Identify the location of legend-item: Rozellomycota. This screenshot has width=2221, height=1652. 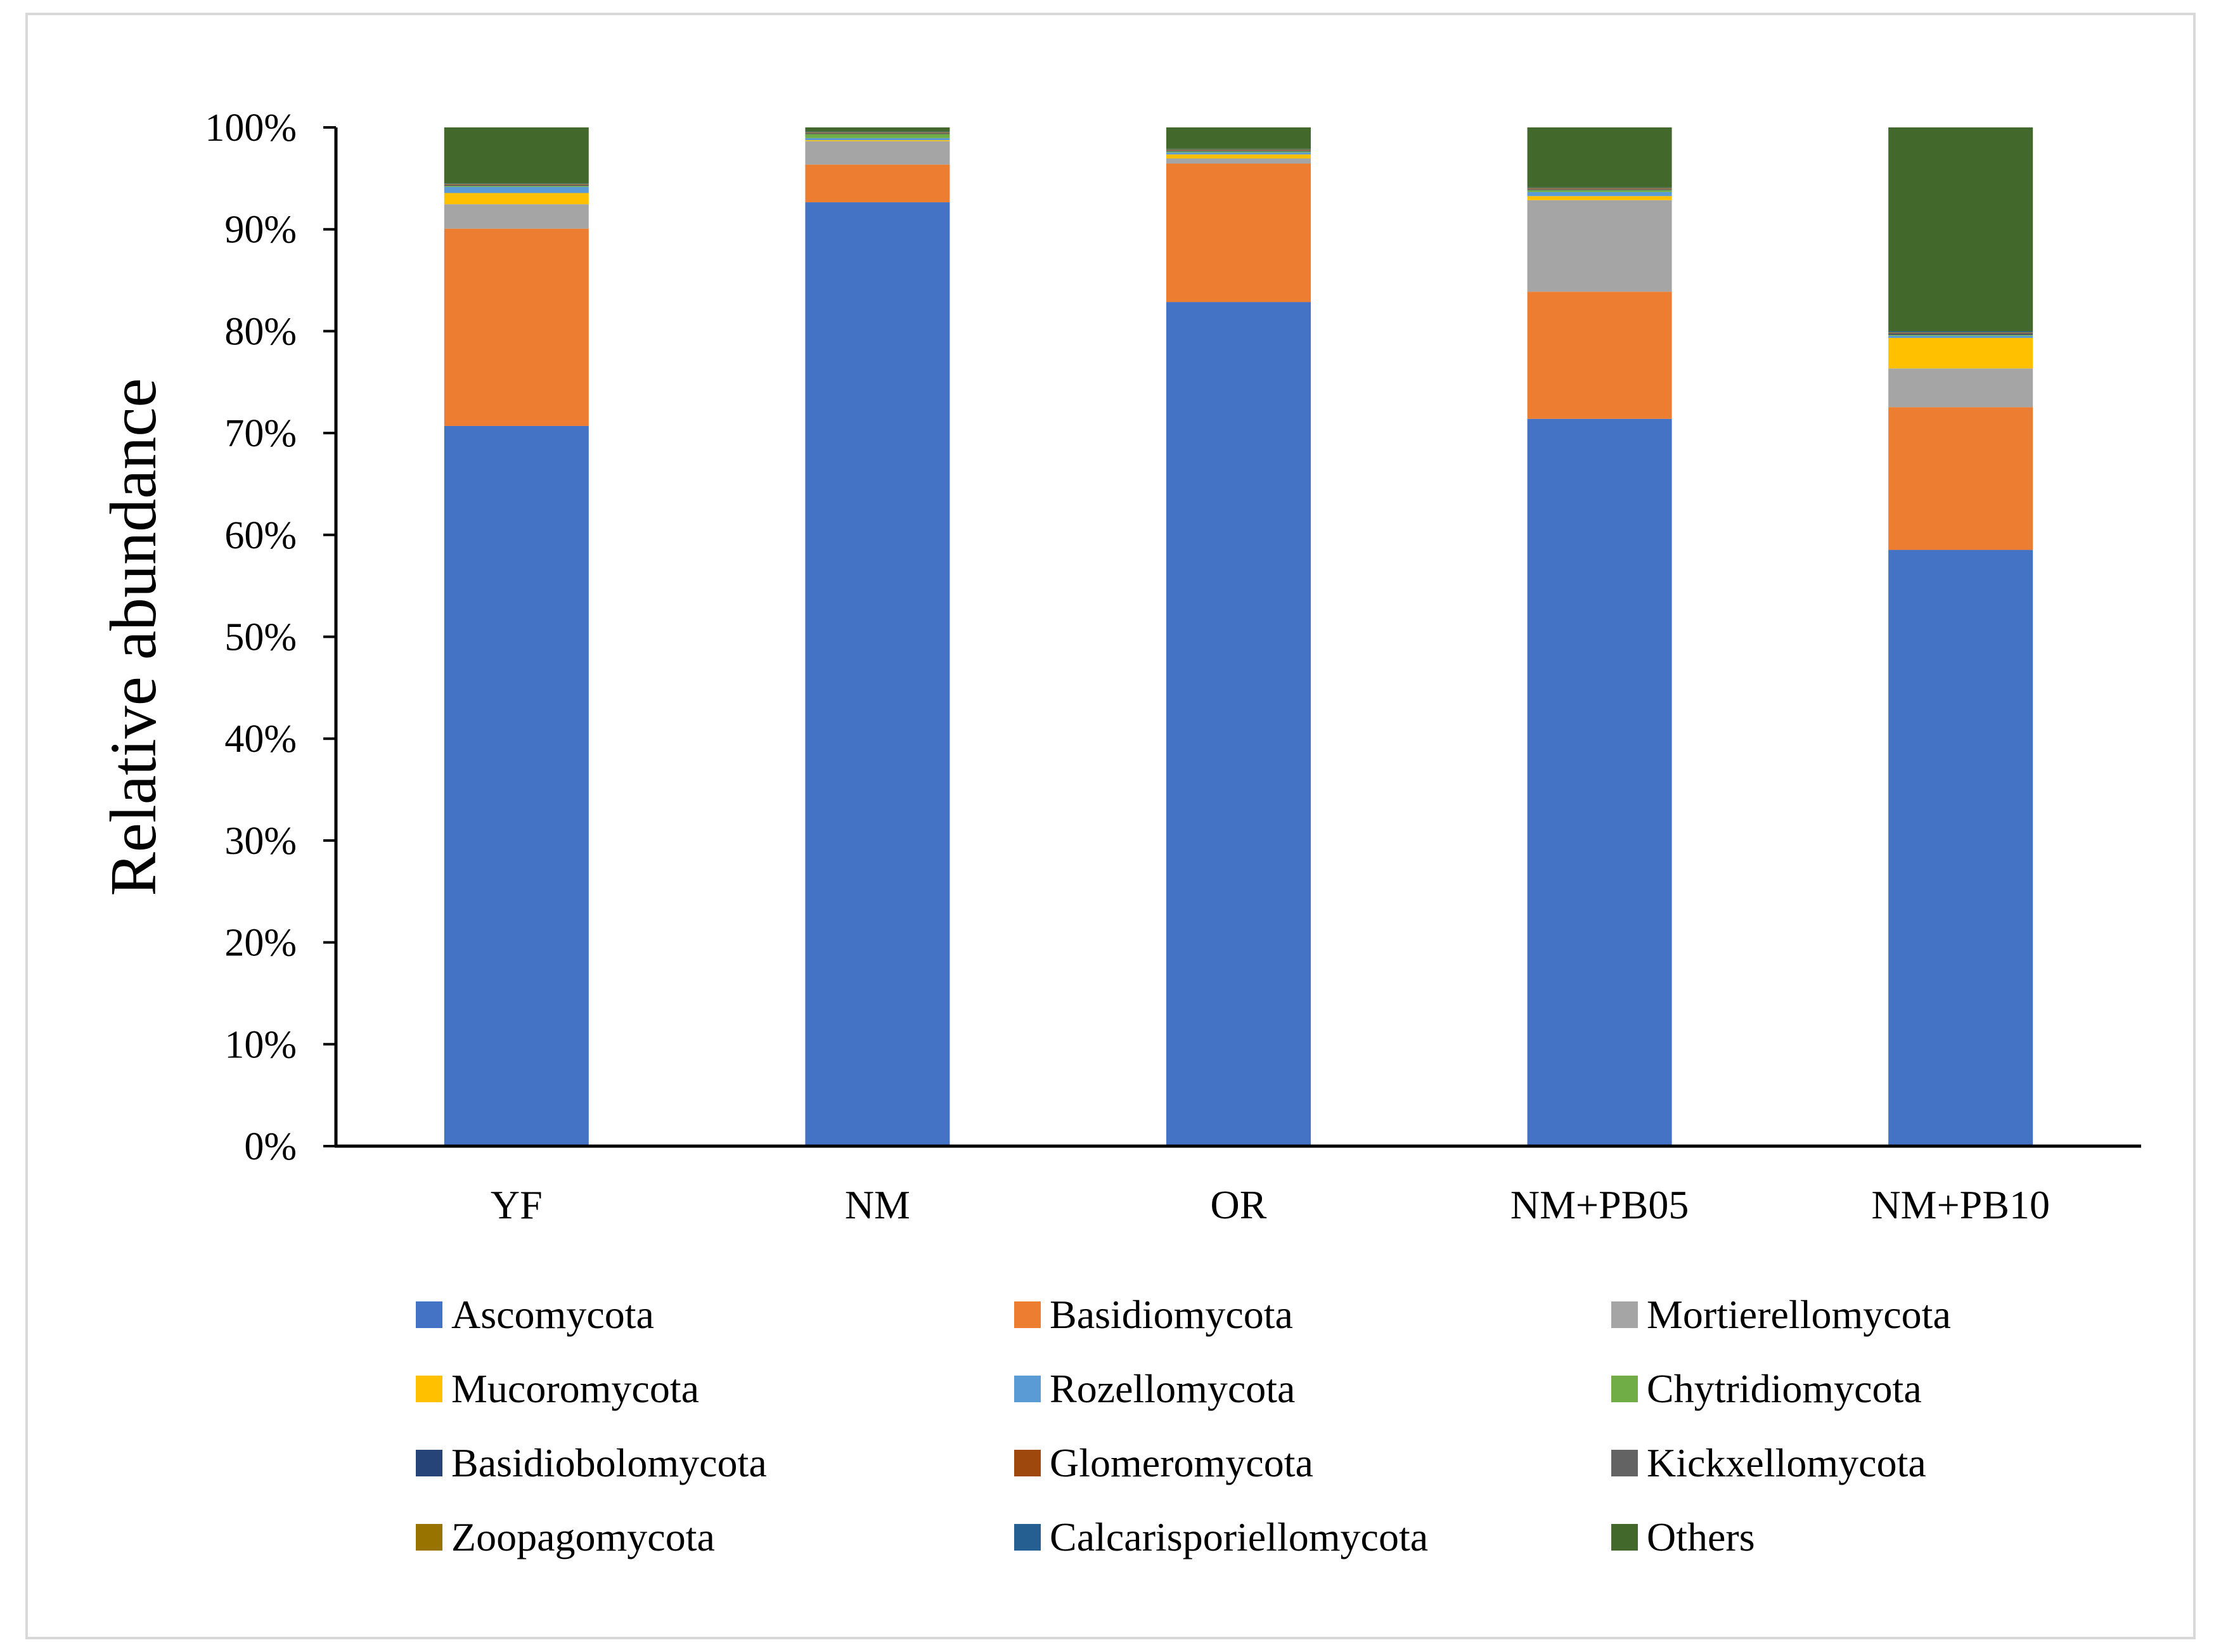
(1154, 1388).